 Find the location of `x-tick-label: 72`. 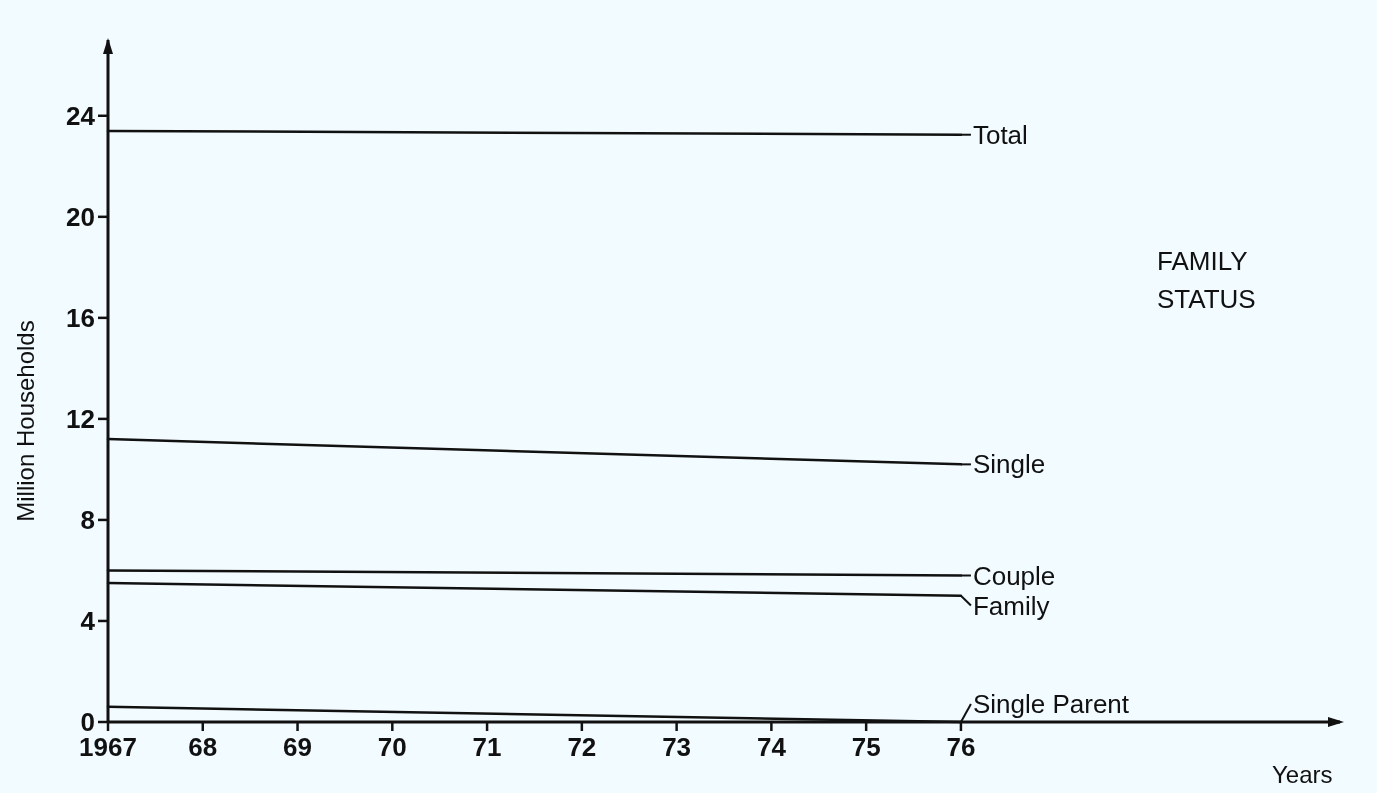

x-tick-label: 72 is located at coordinates (582, 747).